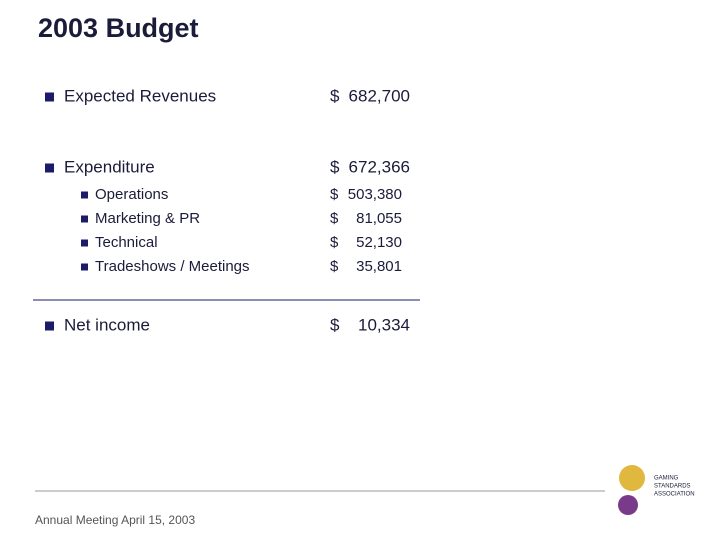 The height and width of the screenshot is (540, 720). What do you see at coordinates (379, 242) in the screenshot?
I see `amount: 52,130` at bounding box center [379, 242].